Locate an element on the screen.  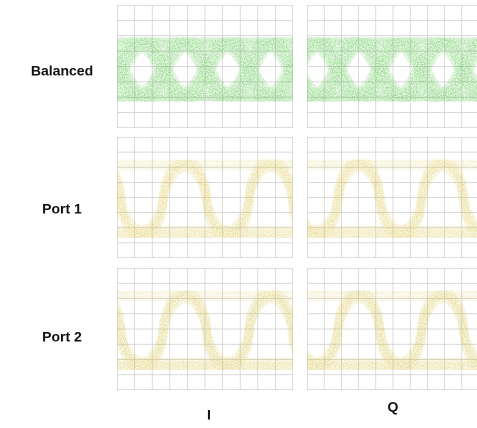
column-label: Q is located at coordinates (393, 407).